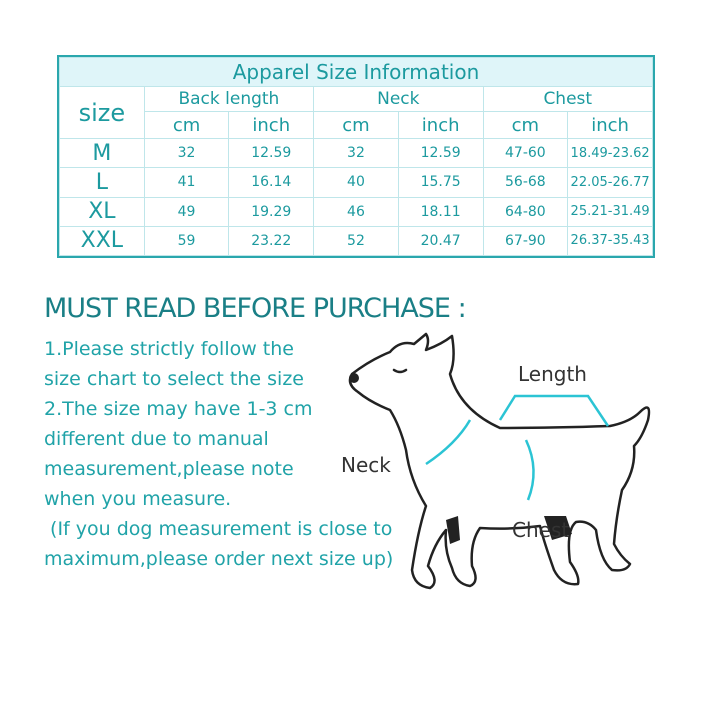  Describe the element at coordinates (366, 465) in the screenshot. I see `neck-label: Neck` at that location.